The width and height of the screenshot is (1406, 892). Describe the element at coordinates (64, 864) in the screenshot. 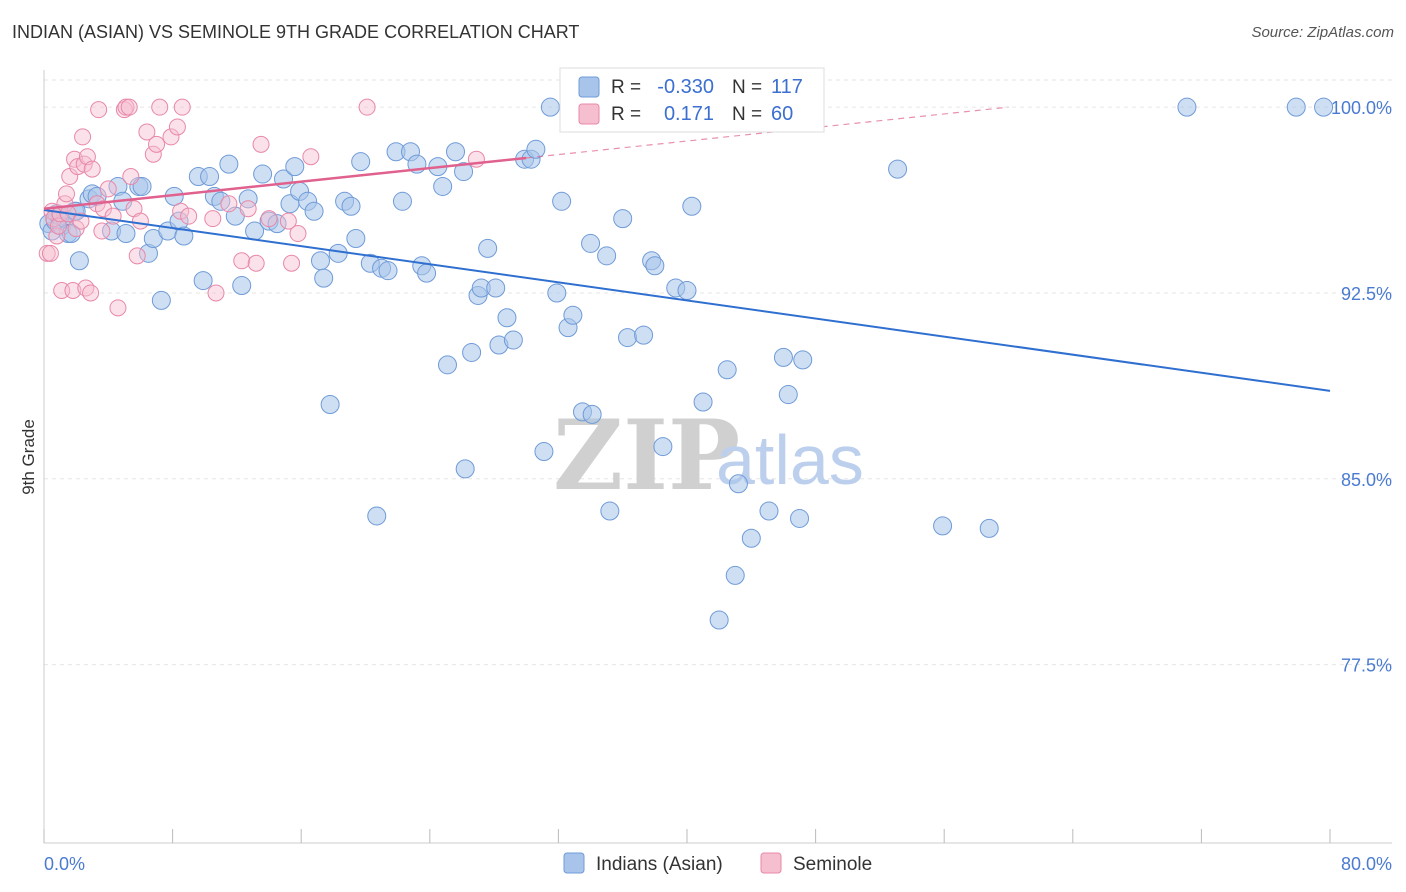

I see `x-tick-label-min: 0.0%` at that location.